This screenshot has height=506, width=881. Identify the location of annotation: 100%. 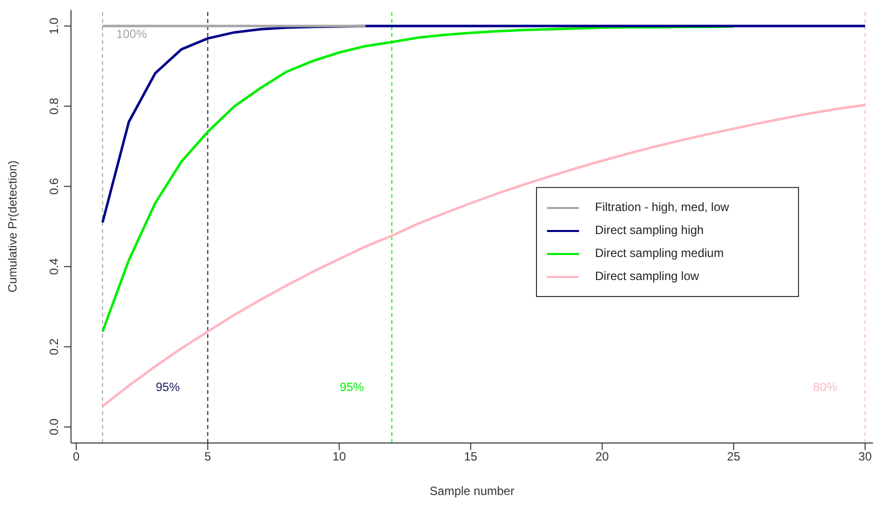
(132, 34).